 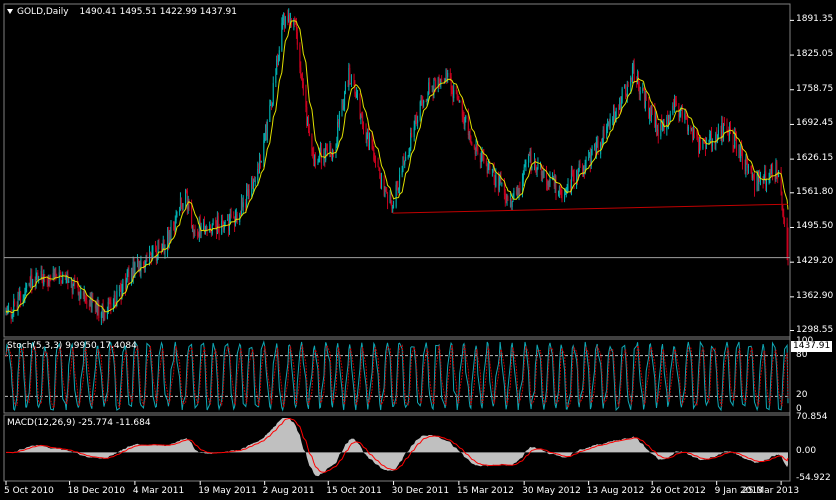 I want to click on ohlc-low: 1422.99, so click(x=178, y=12).